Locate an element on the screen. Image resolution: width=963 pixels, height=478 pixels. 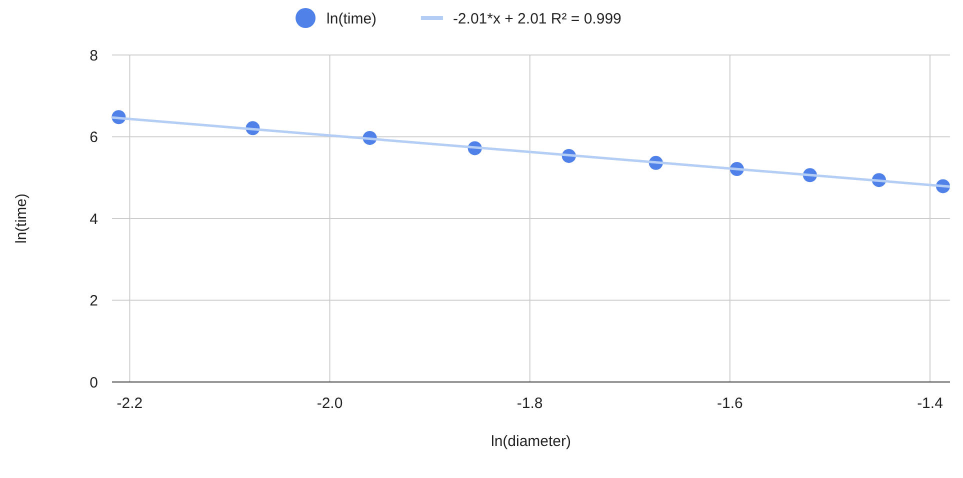
legend-label: ln(time) is located at coordinates (351, 19).